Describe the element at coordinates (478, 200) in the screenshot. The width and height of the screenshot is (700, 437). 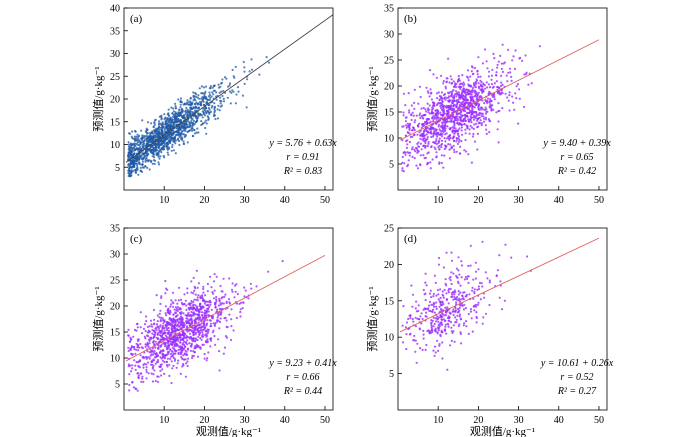
I see `x-tick-label: 20` at that location.